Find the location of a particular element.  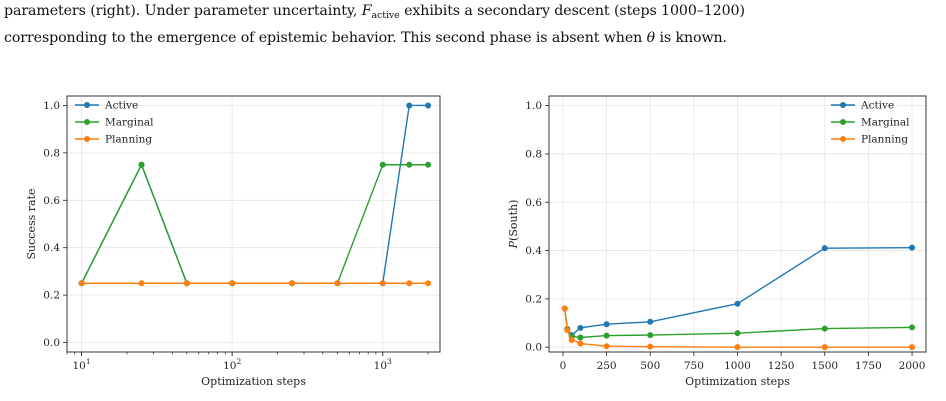

x-tick-label: 1000 is located at coordinates (737, 366).